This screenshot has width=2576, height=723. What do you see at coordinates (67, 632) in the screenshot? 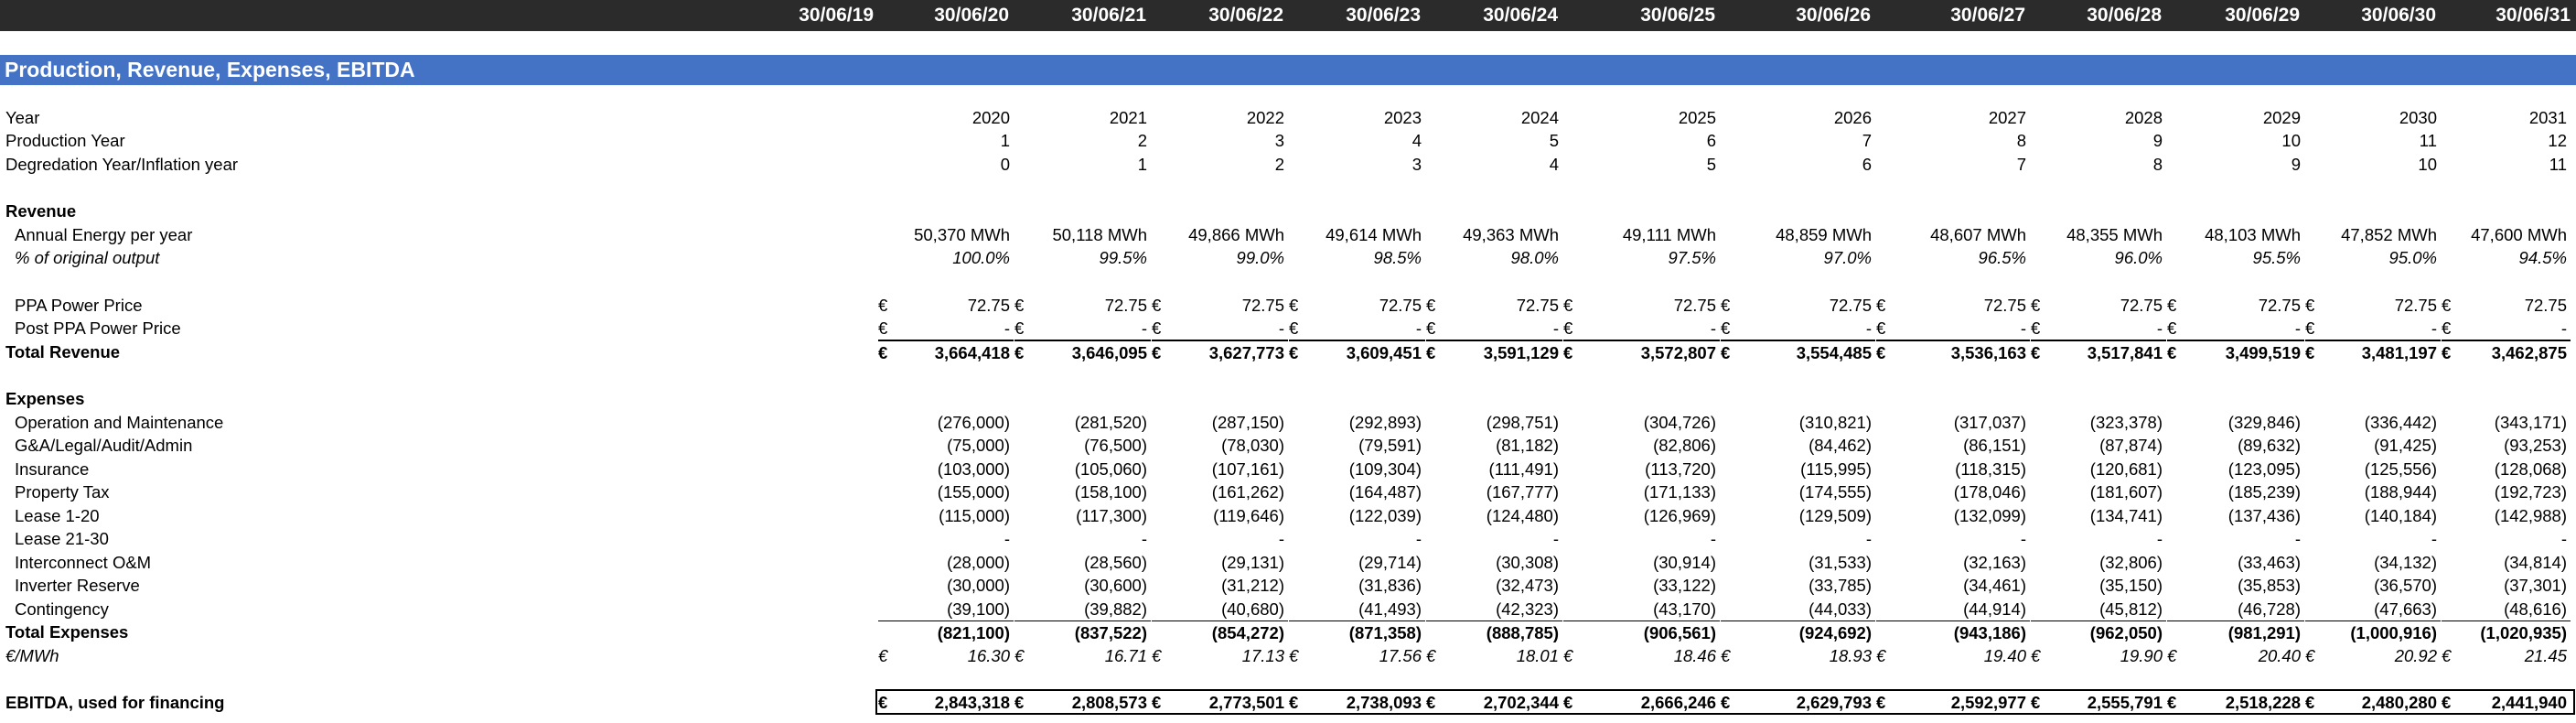
I see `row-label: Total Expenses` at bounding box center [67, 632].